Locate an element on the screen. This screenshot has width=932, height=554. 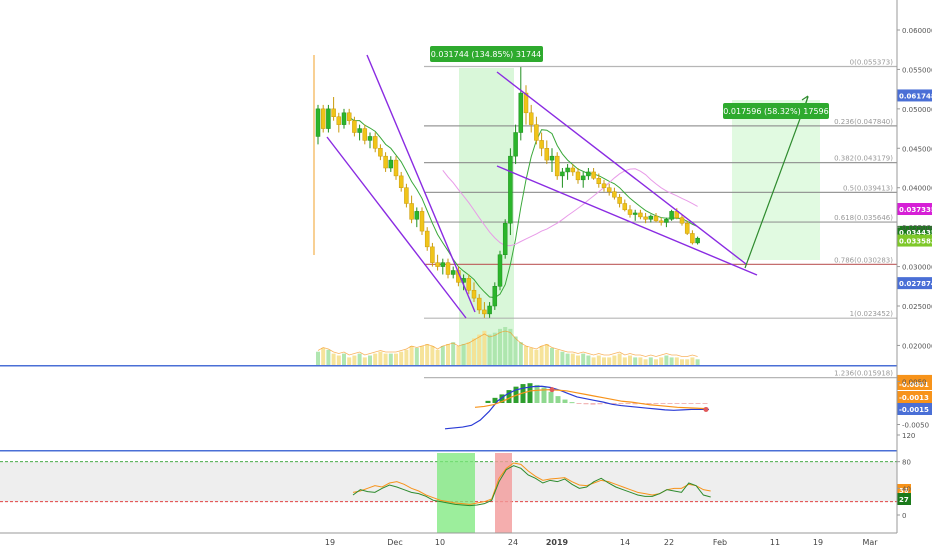
volume-ma-line is located at coordinates (507, 343).